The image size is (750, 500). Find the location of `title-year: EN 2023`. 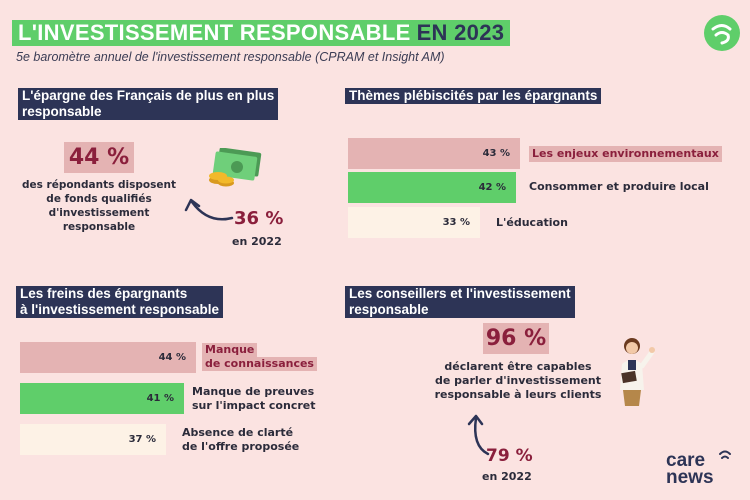

title-year: EN 2023 is located at coordinates (460, 32).